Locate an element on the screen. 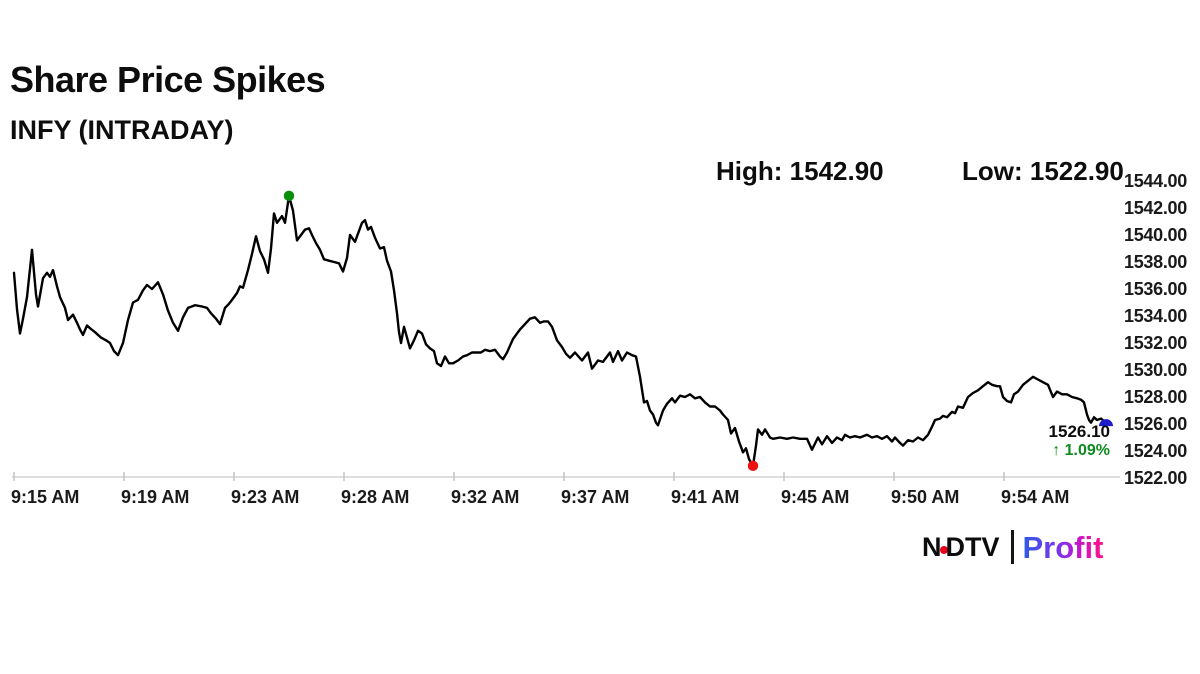  x-tick-label: 9:15 AM is located at coordinates (45, 497).